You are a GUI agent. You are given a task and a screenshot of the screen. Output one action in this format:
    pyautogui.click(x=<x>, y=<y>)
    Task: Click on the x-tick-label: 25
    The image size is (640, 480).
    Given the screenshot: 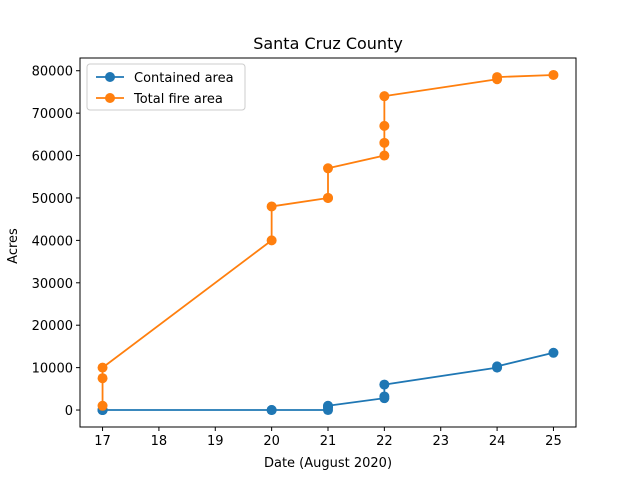 What is the action you would take?
    pyautogui.click(x=553, y=441)
    